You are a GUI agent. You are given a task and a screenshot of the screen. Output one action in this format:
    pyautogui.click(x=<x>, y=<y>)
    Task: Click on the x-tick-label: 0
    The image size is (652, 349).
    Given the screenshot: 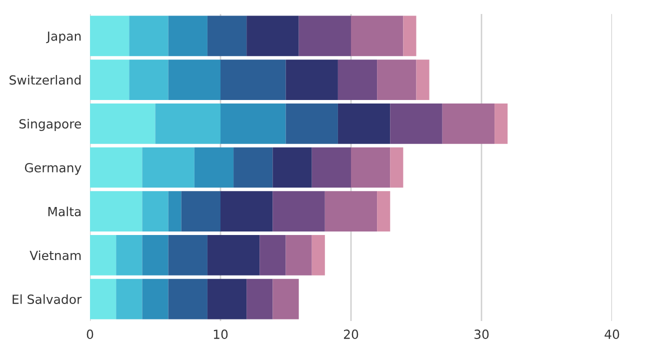 What is the action you would take?
    pyautogui.click(x=90, y=335)
    